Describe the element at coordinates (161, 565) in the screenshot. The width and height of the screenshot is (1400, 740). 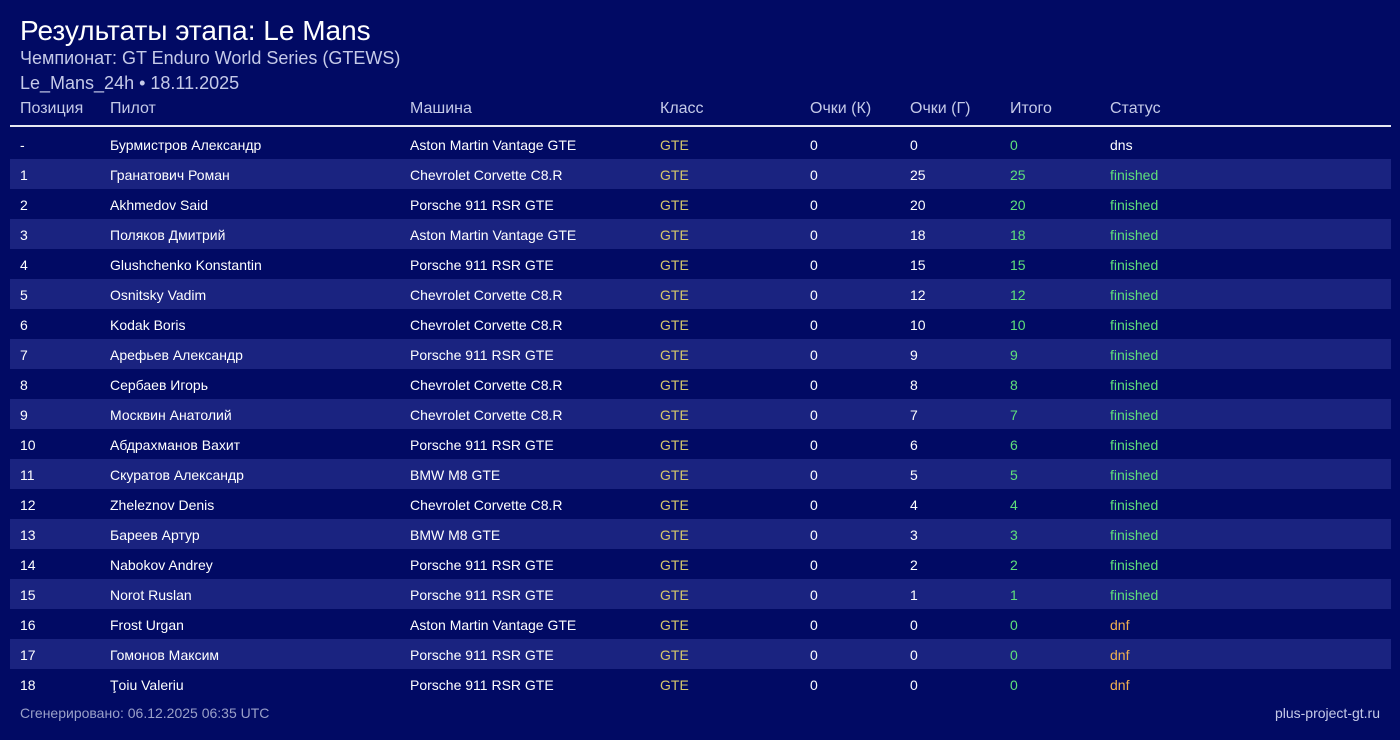
I see `cell-driver: Nabokov Andrey` at that location.